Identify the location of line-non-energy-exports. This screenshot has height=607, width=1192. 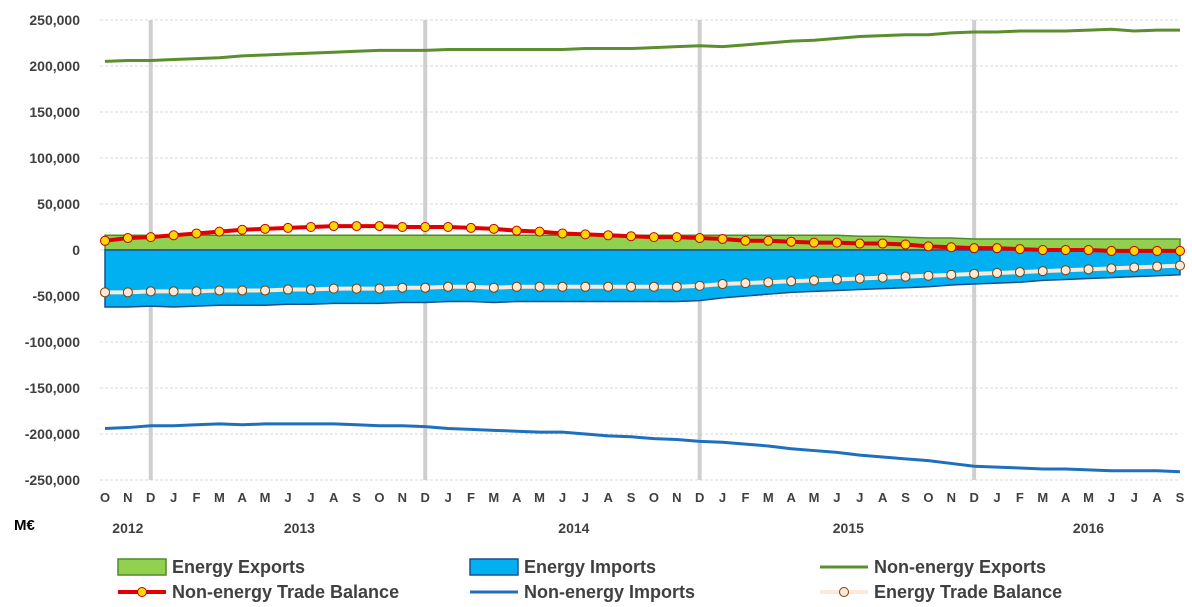
(642, 45).